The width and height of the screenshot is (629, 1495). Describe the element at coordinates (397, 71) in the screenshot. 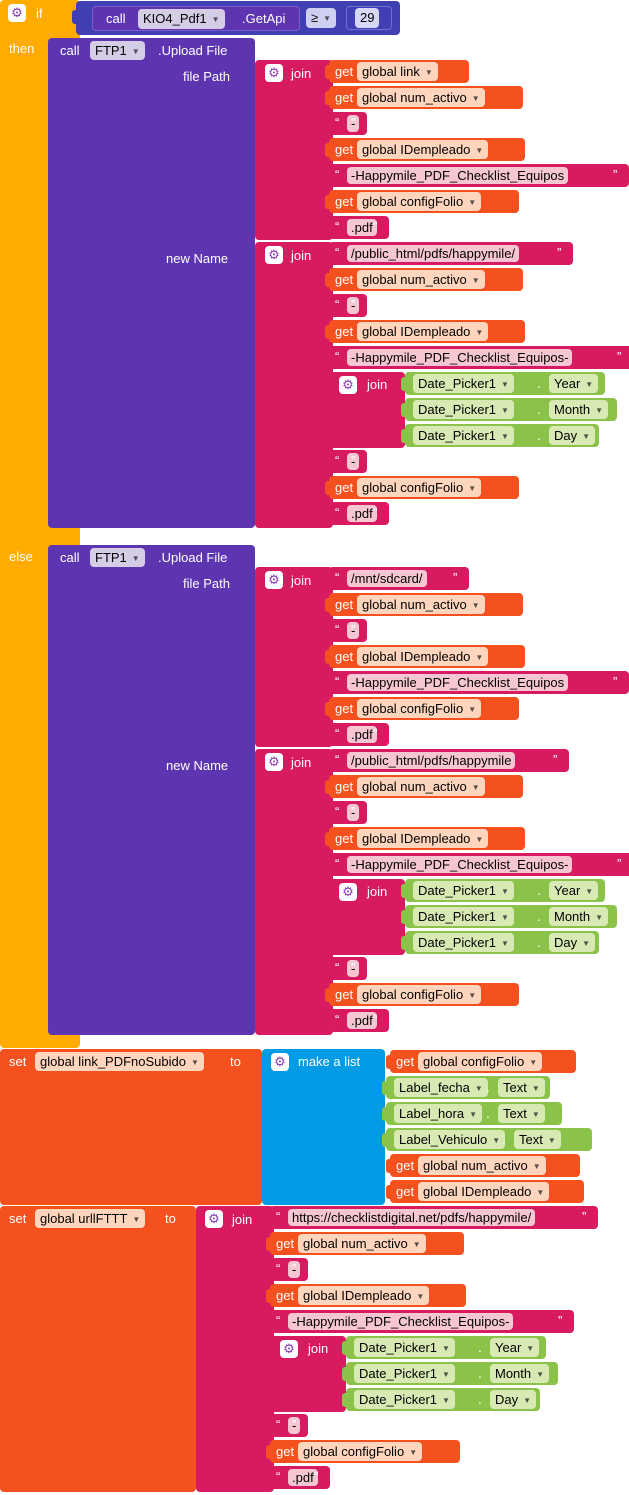

I see `variable-dropdown: global link ▼` at that location.